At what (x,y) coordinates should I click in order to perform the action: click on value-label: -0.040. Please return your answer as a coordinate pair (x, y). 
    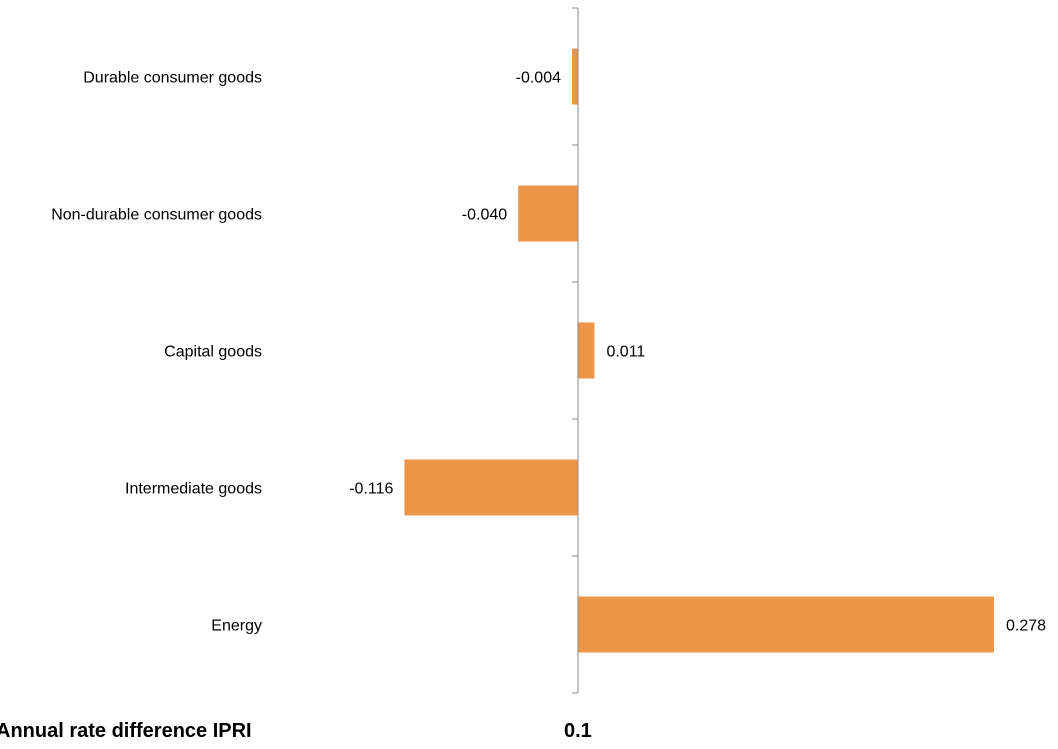
    Looking at the image, I should click on (484, 215).